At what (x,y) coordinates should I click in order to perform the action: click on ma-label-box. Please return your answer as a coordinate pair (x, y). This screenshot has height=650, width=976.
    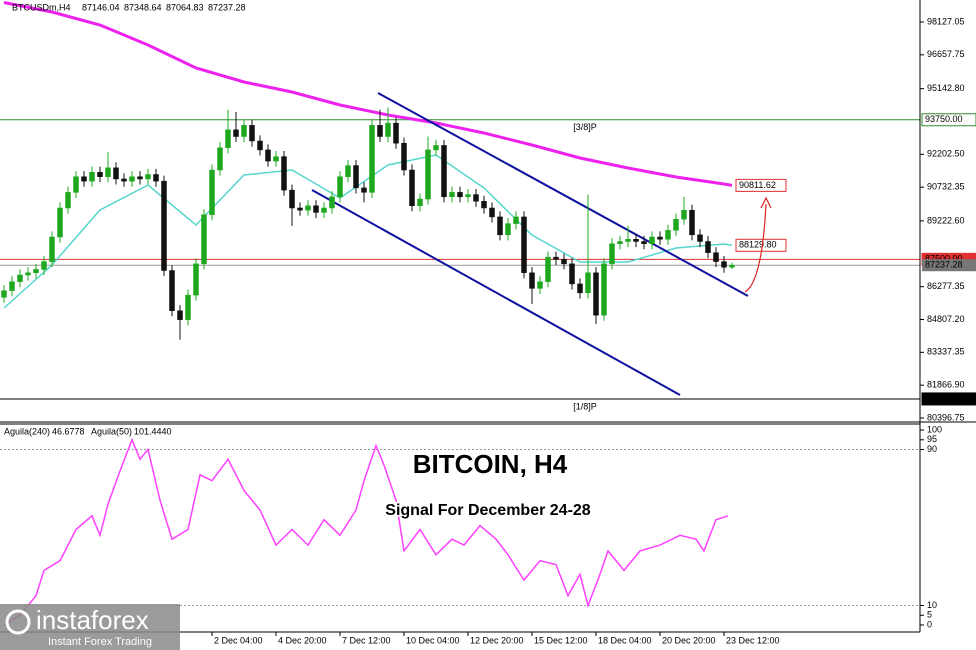
    Looking at the image, I should click on (761, 185).